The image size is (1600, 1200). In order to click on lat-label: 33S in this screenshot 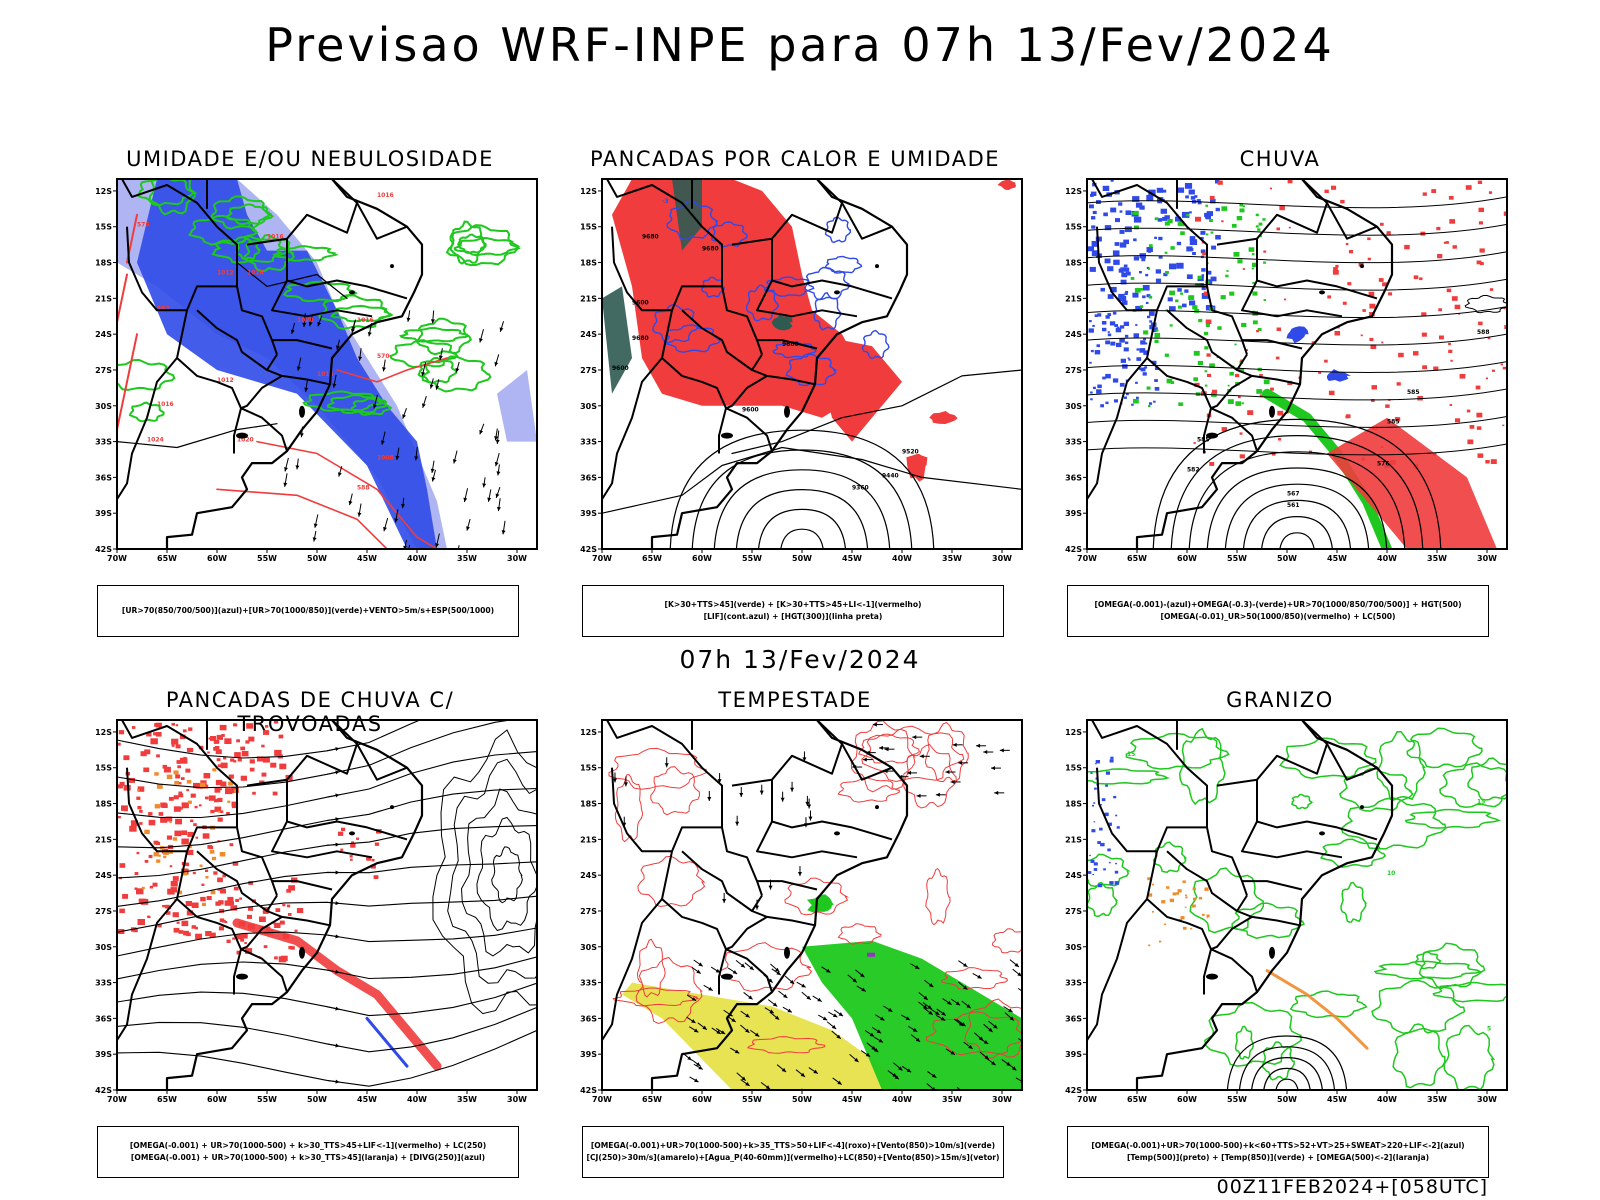, I will do `click(588, 442)`.